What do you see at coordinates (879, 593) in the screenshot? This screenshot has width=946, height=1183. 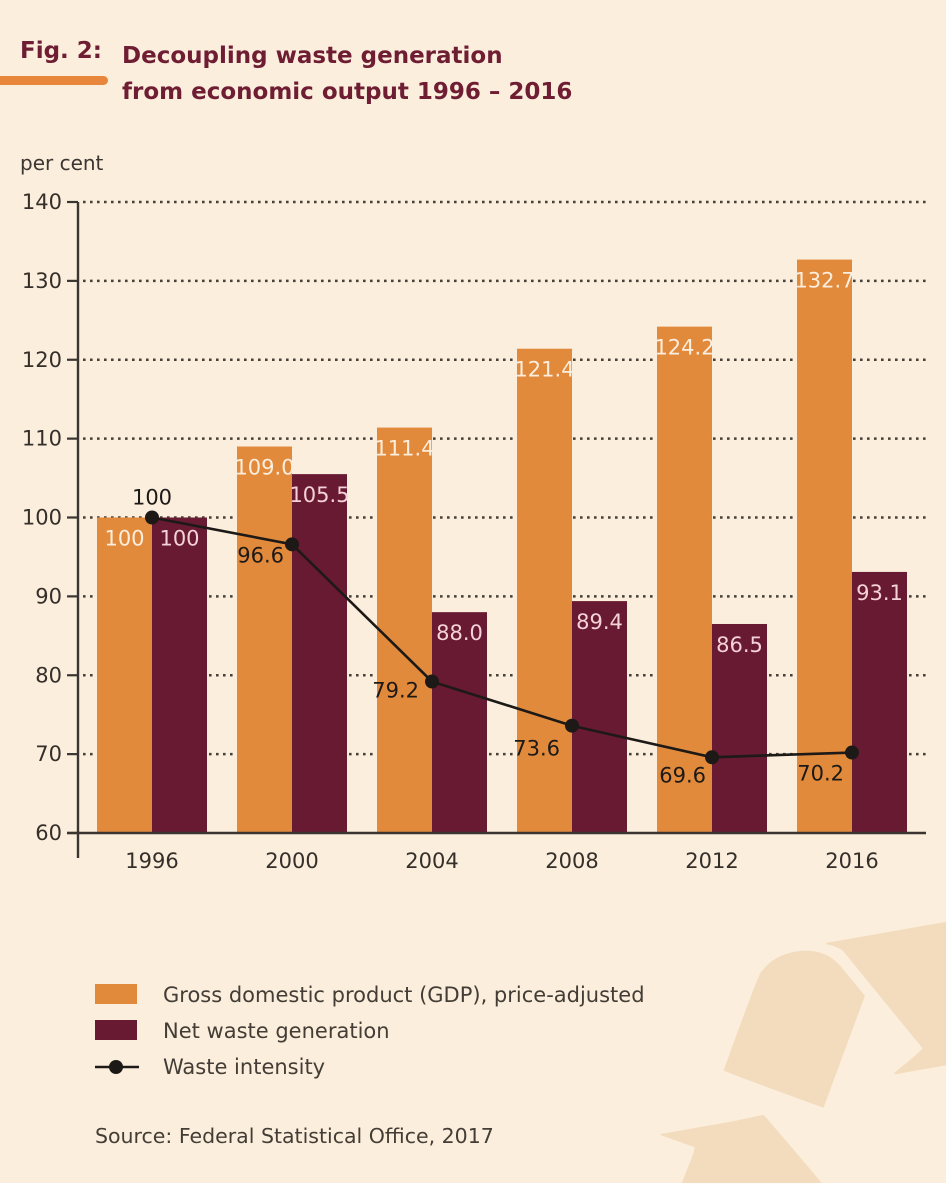 I see `svg-text: 93.1` at bounding box center [879, 593].